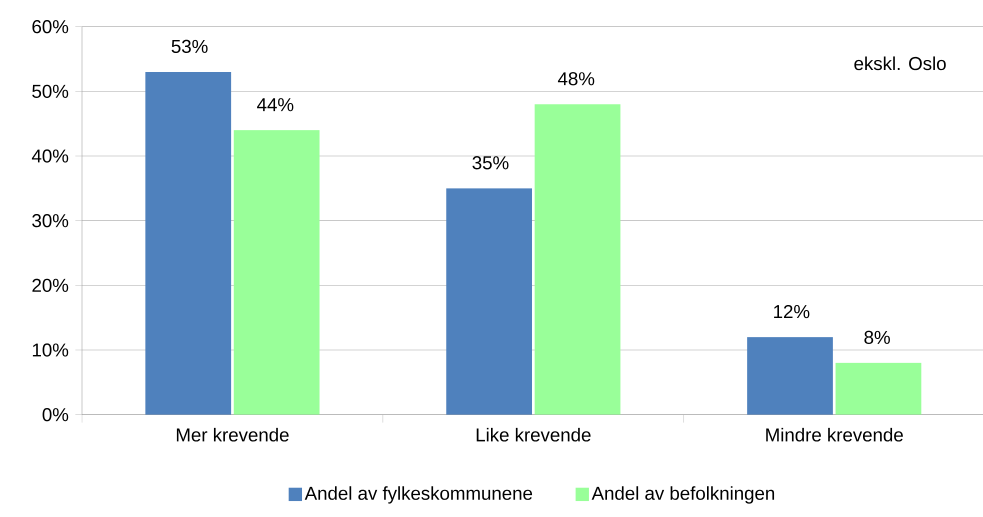 The height and width of the screenshot is (517, 983). I want to click on data-label: 8%, so click(877, 337).